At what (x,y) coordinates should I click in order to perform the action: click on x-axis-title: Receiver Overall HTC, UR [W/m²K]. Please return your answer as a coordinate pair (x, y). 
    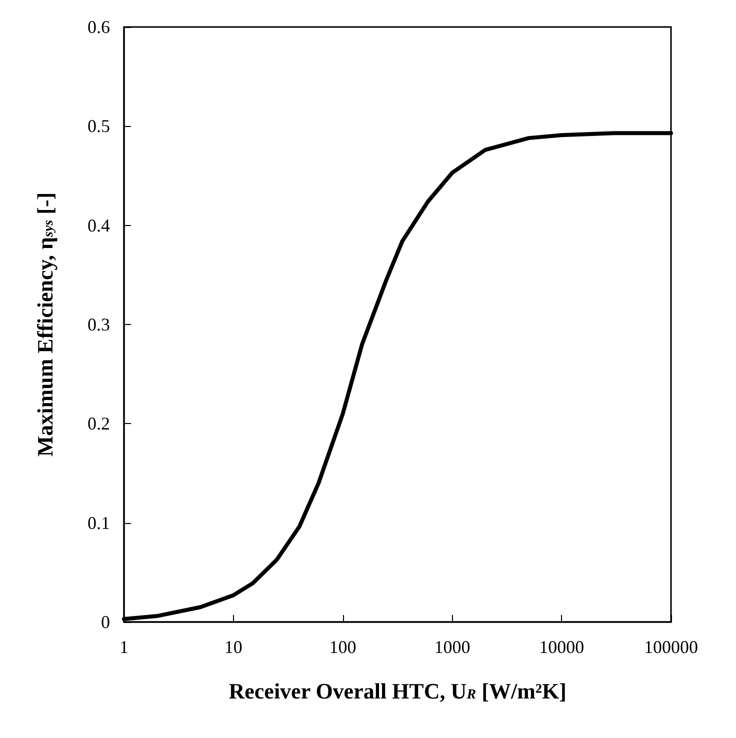
    Looking at the image, I should click on (397, 691).